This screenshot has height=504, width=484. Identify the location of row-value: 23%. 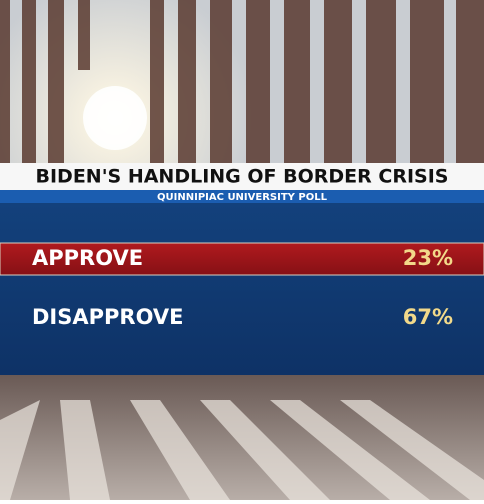
(428, 258).